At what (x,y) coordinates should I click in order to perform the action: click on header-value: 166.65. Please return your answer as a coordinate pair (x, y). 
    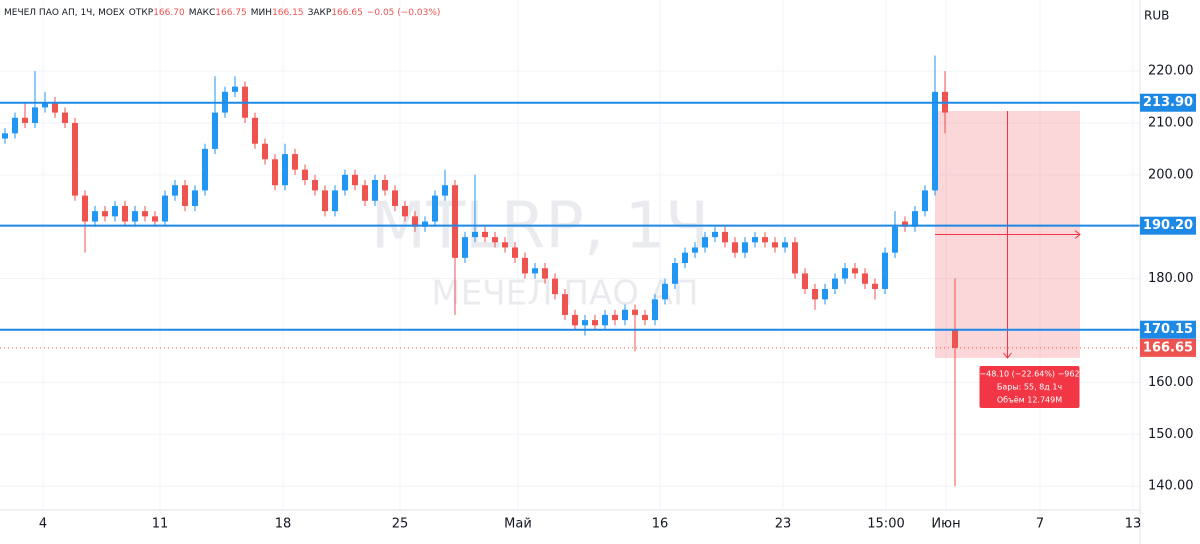
    Looking at the image, I should click on (347, 13).